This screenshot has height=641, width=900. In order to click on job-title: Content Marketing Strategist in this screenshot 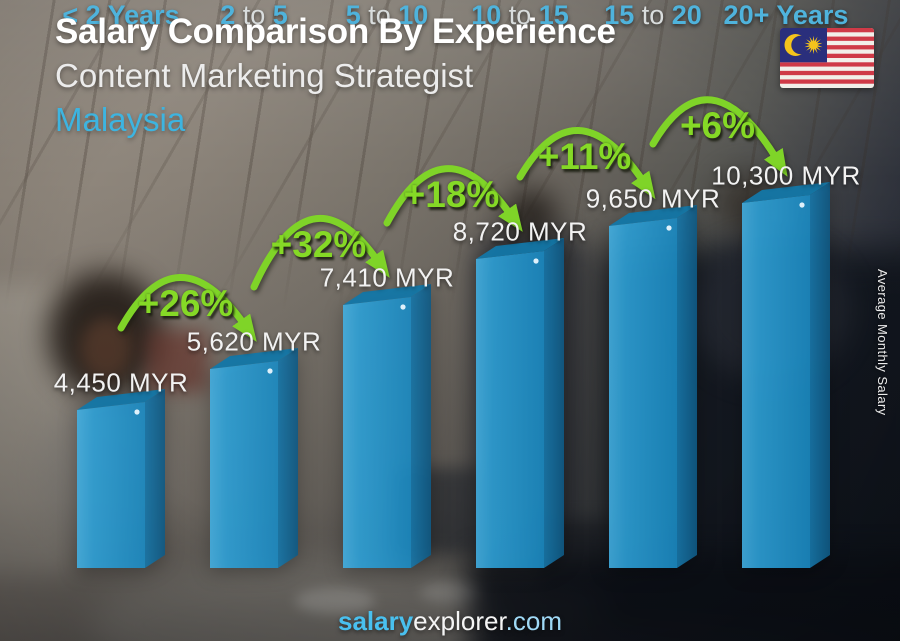, I will do `click(264, 75)`.